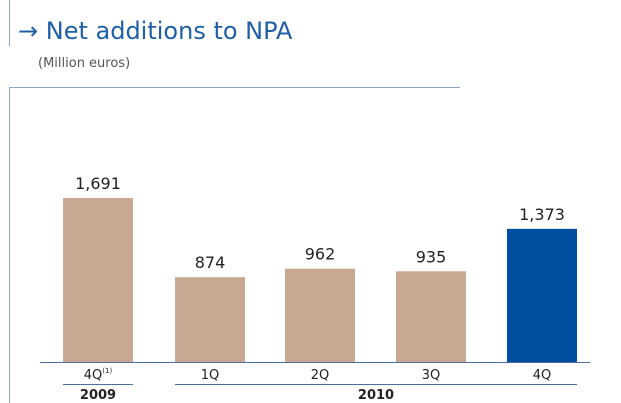  Describe the element at coordinates (210, 262) in the screenshot. I see `value-label: 874` at that location.